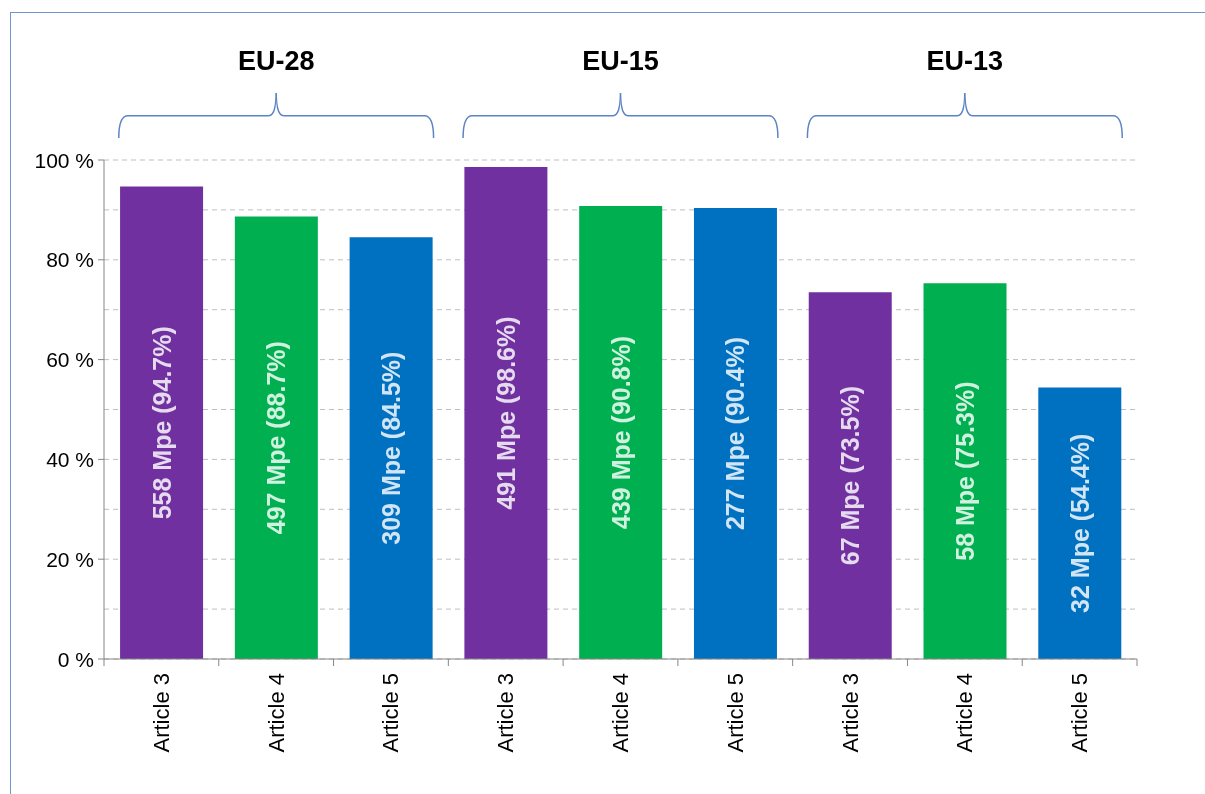  I want to click on data-label: 497 Mpe (88.7%), so click(276, 438).